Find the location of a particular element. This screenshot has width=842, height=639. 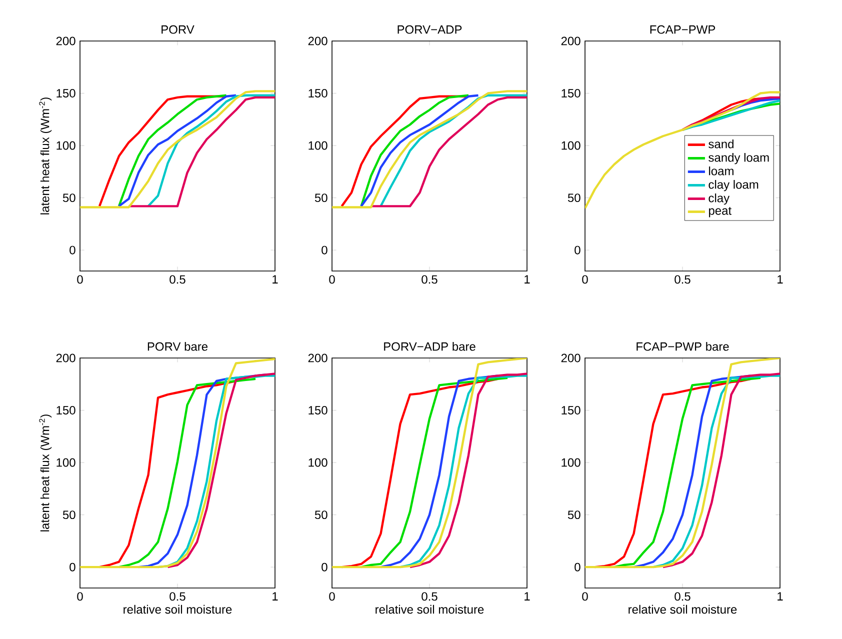

chart-title: PORV−ADP is located at coordinates (430, 29).